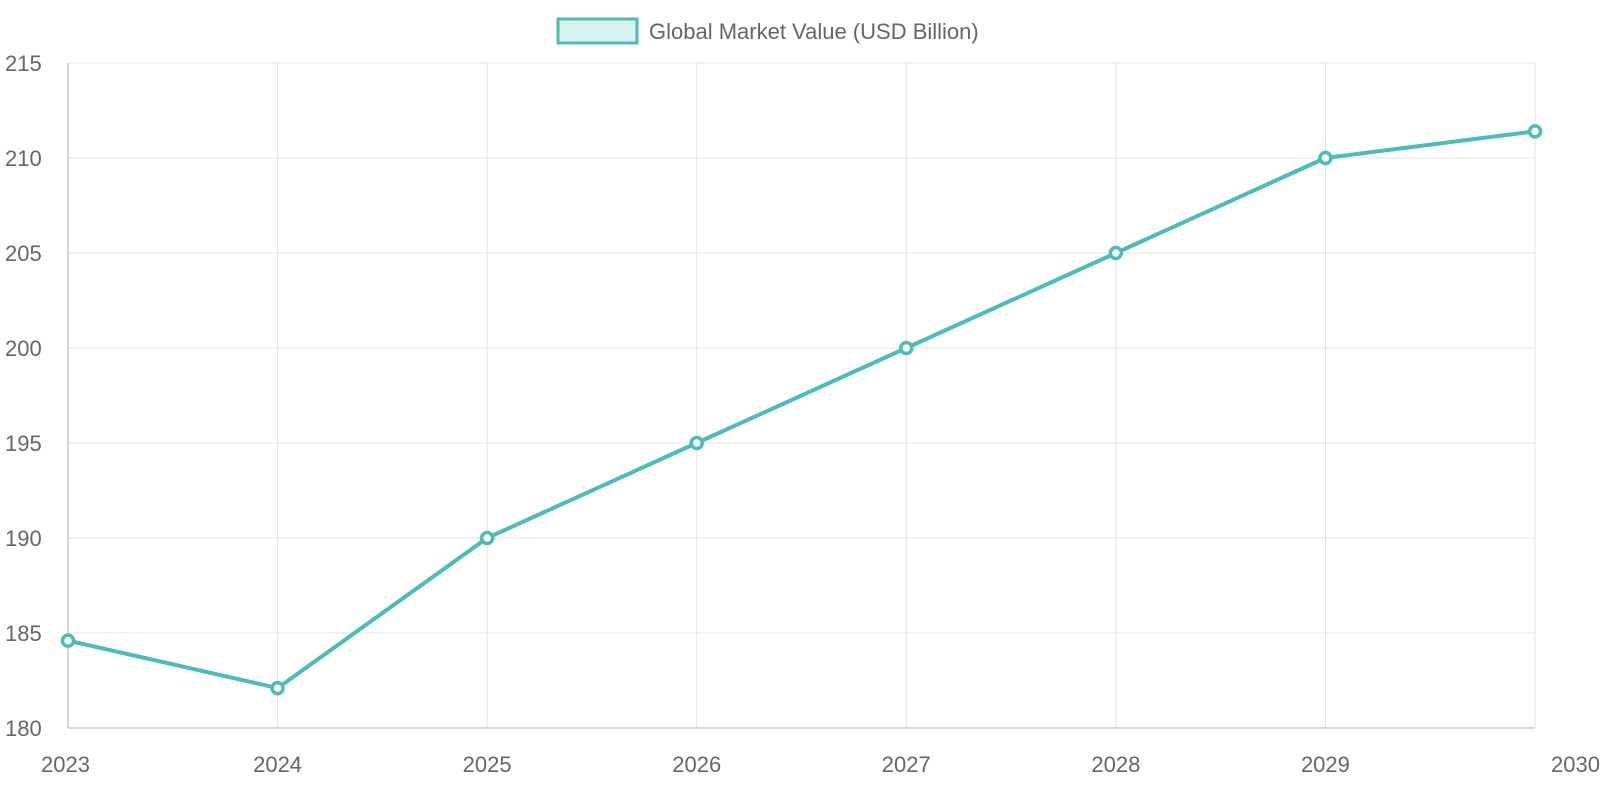 Image resolution: width=1600 pixels, height=800 pixels. I want to click on x-tick-label: 2024, so click(277, 764).